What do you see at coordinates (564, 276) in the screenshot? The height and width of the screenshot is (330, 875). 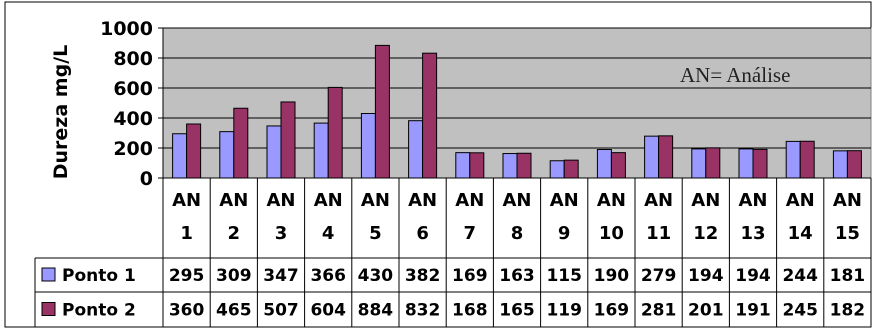 I see `data-label: 115` at bounding box center [564, 276].